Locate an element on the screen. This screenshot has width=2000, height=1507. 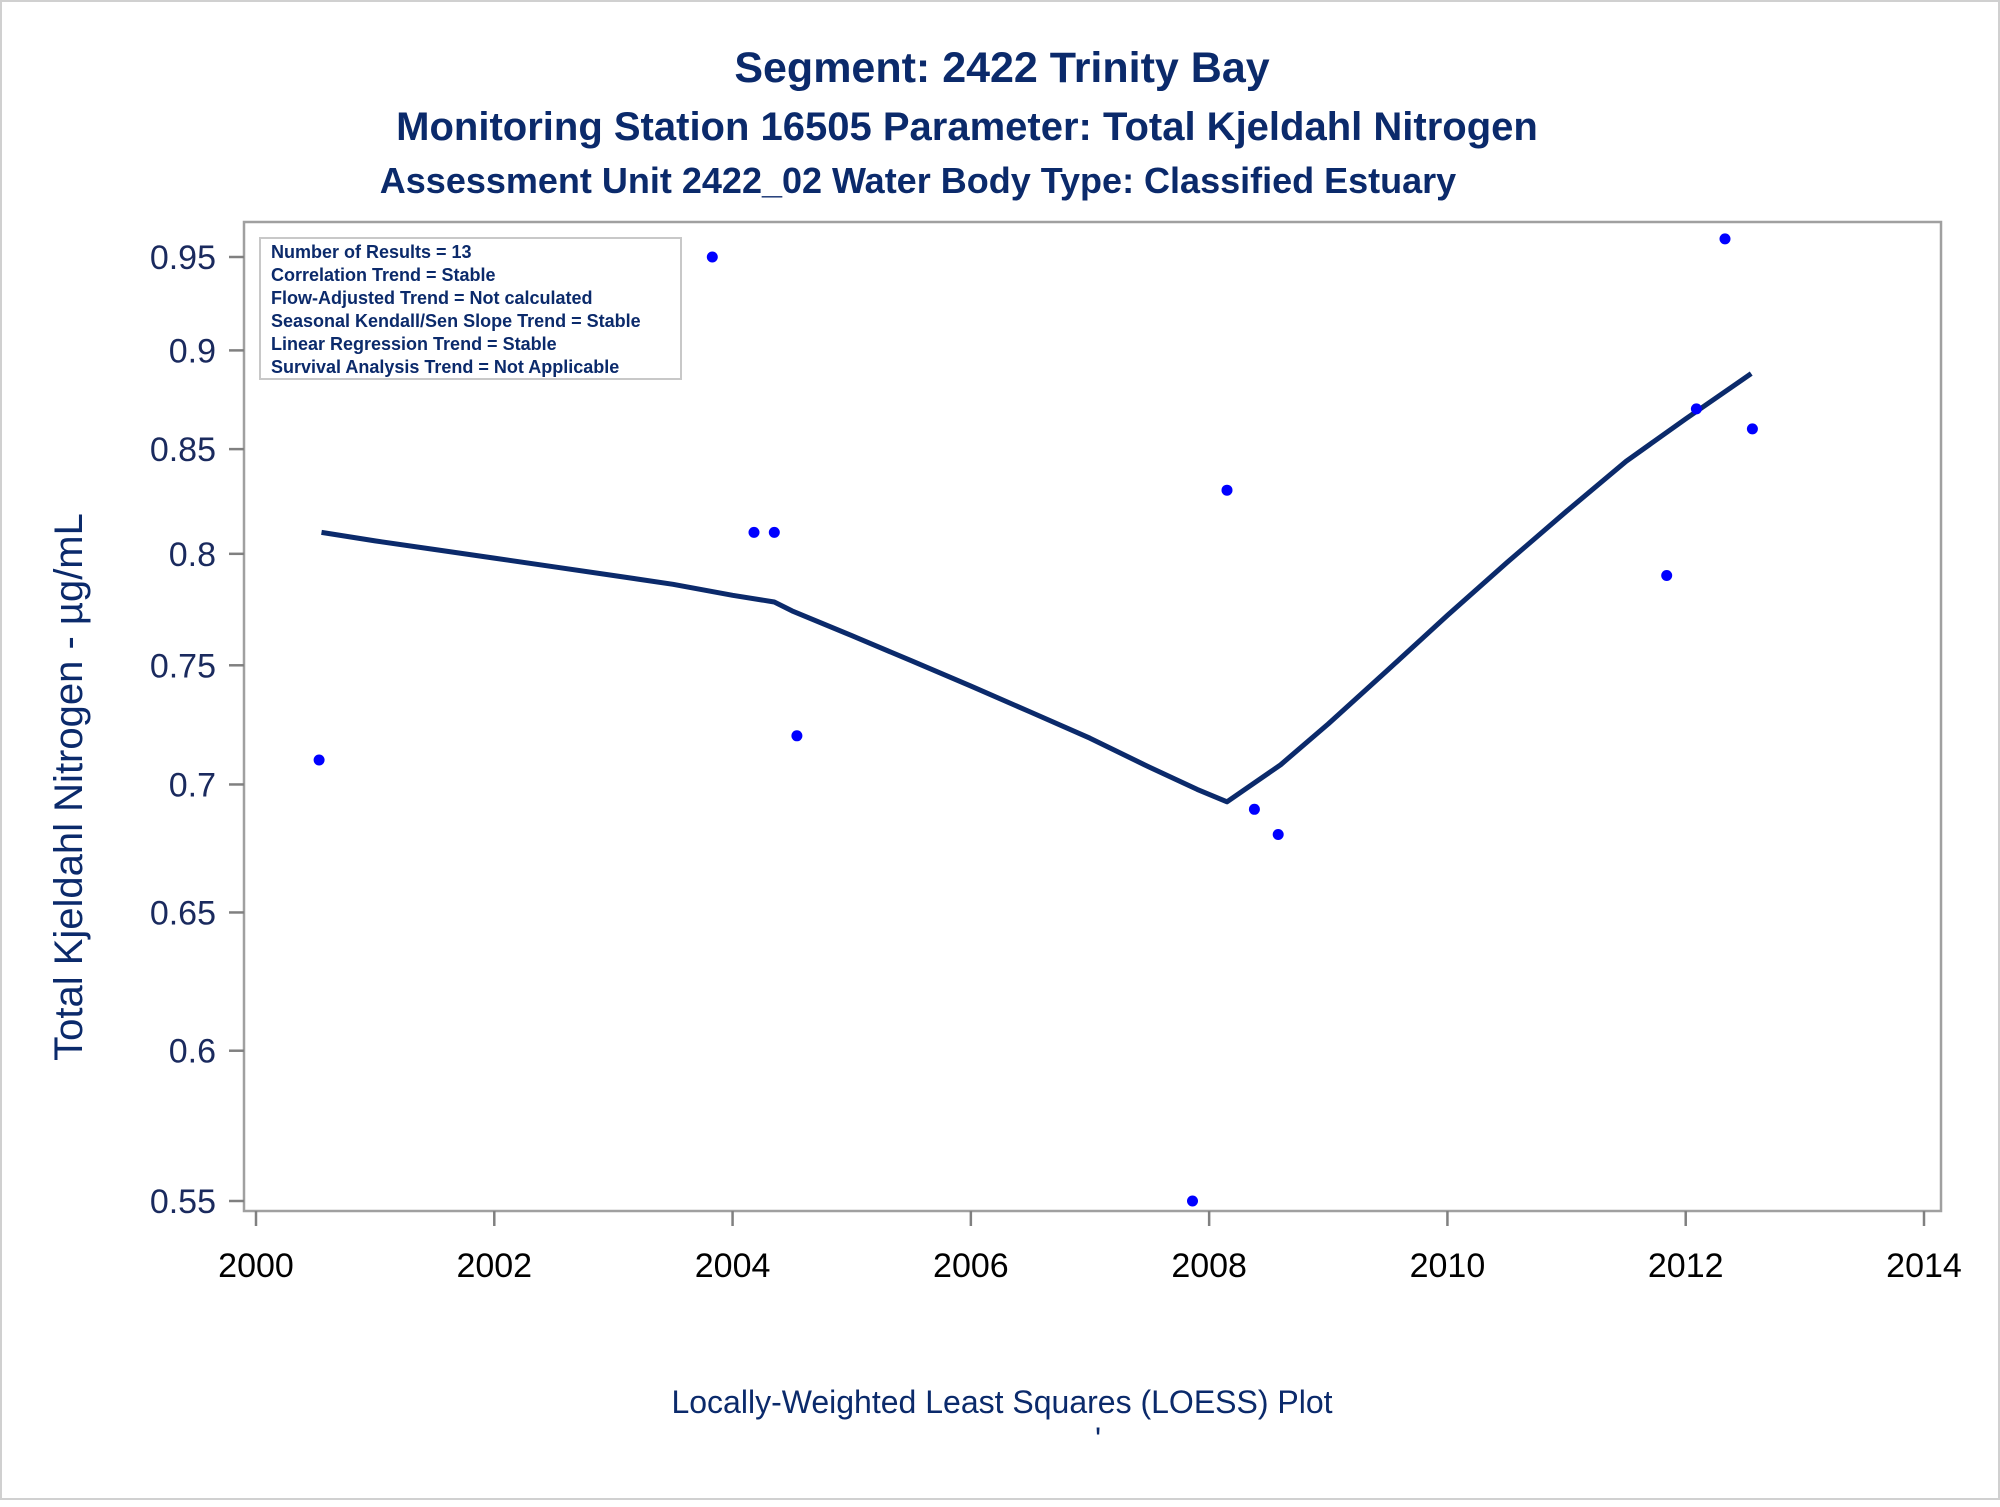
y-axis: 0.55 0.6 0.65 0.7 0.75 0.8 0.85 0.9 0.95 is located at coordinates (197, 730).